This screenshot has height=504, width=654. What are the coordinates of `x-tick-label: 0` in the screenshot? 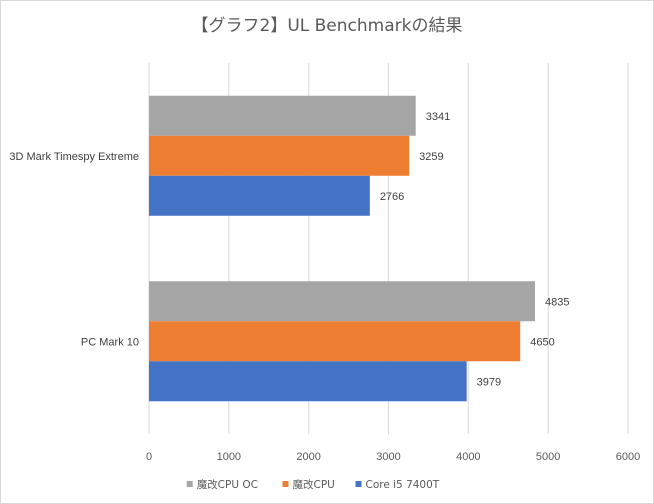 It's located at (149, 457).